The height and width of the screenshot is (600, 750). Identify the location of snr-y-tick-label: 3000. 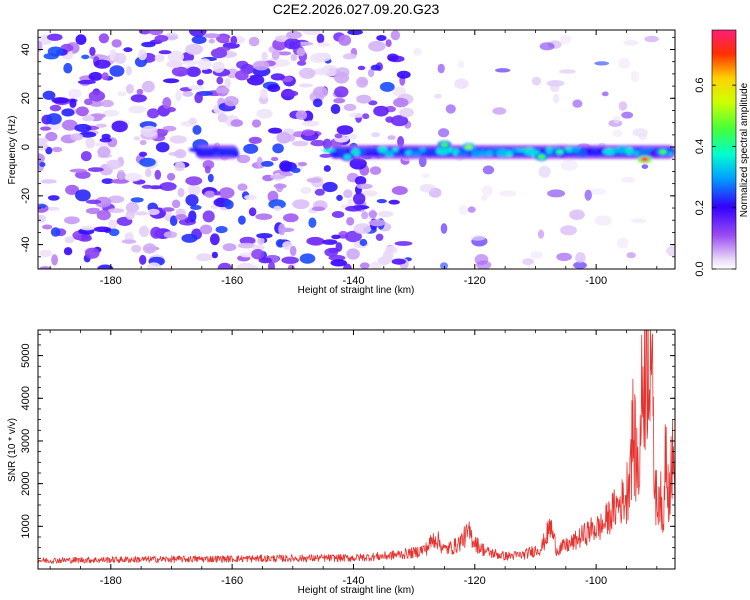
(26, 441).